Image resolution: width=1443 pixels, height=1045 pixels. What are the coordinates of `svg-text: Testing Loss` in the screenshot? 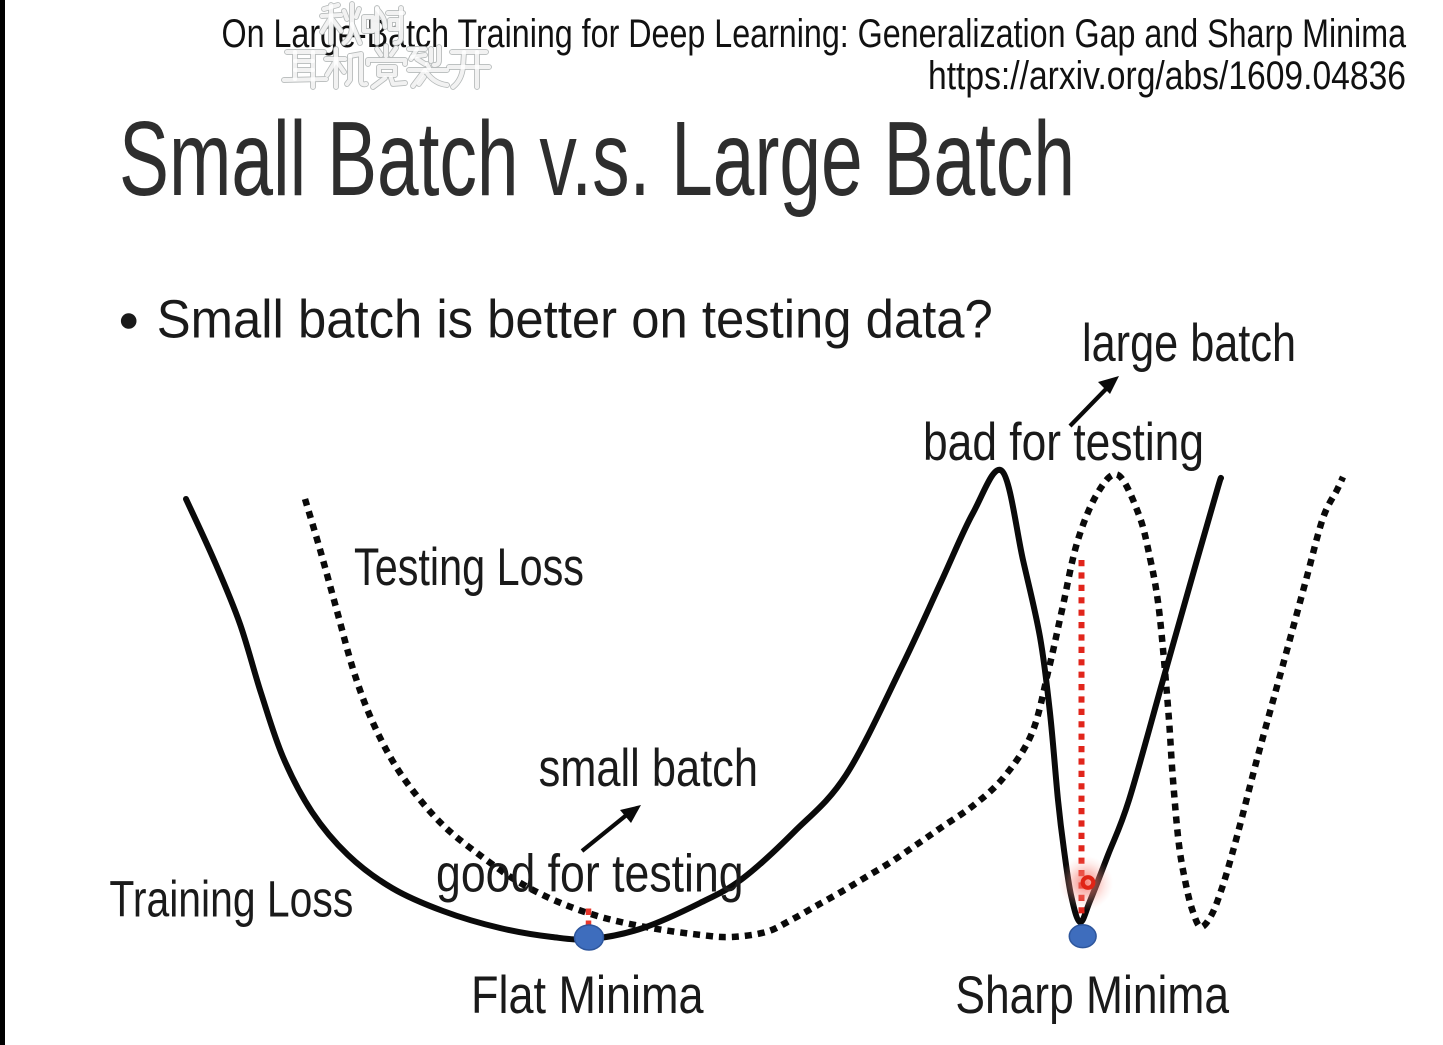 It's located at (469, 567).